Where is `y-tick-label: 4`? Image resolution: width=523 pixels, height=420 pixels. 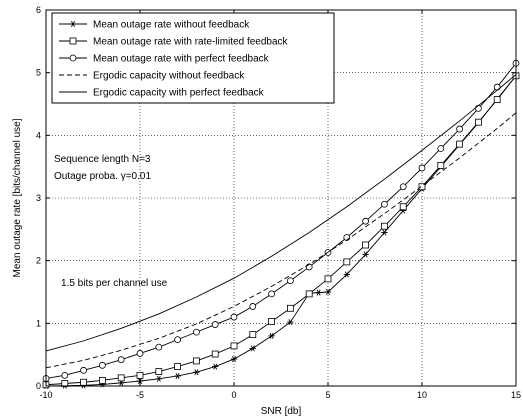
y-tick-label: 4 is located at coordinates (38, 135).